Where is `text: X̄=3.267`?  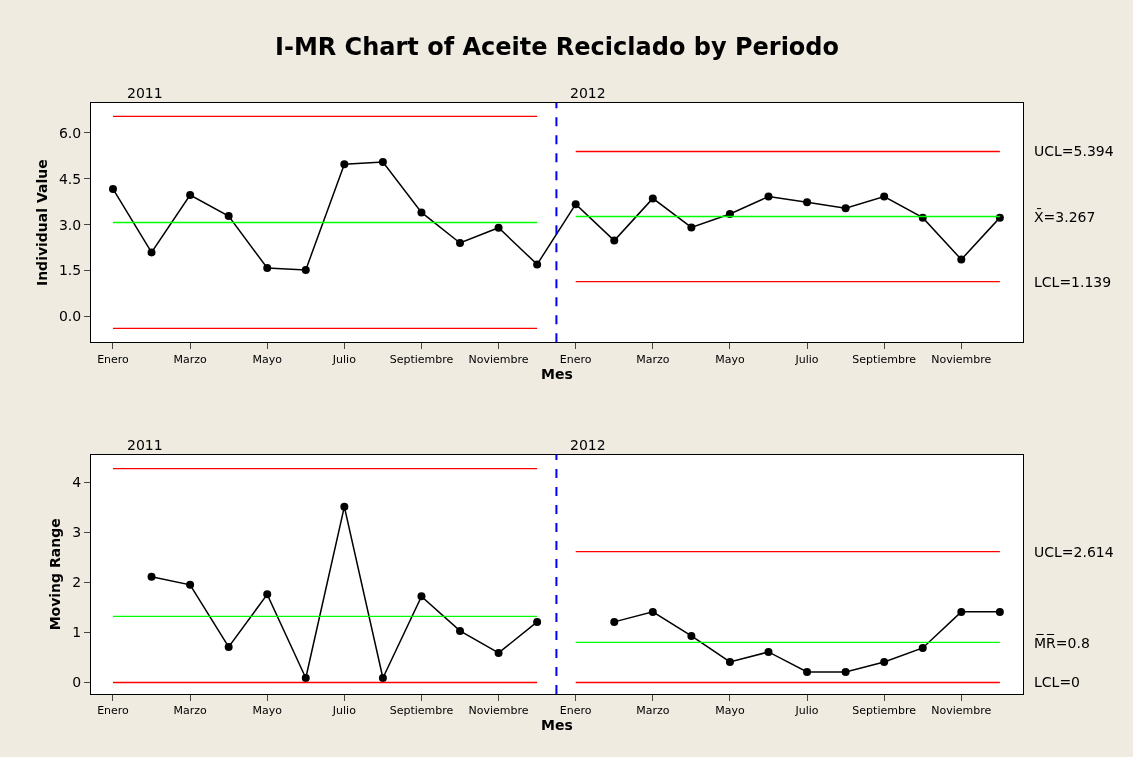
text: X̄=3.267 is located at coordinates (1065, 216).